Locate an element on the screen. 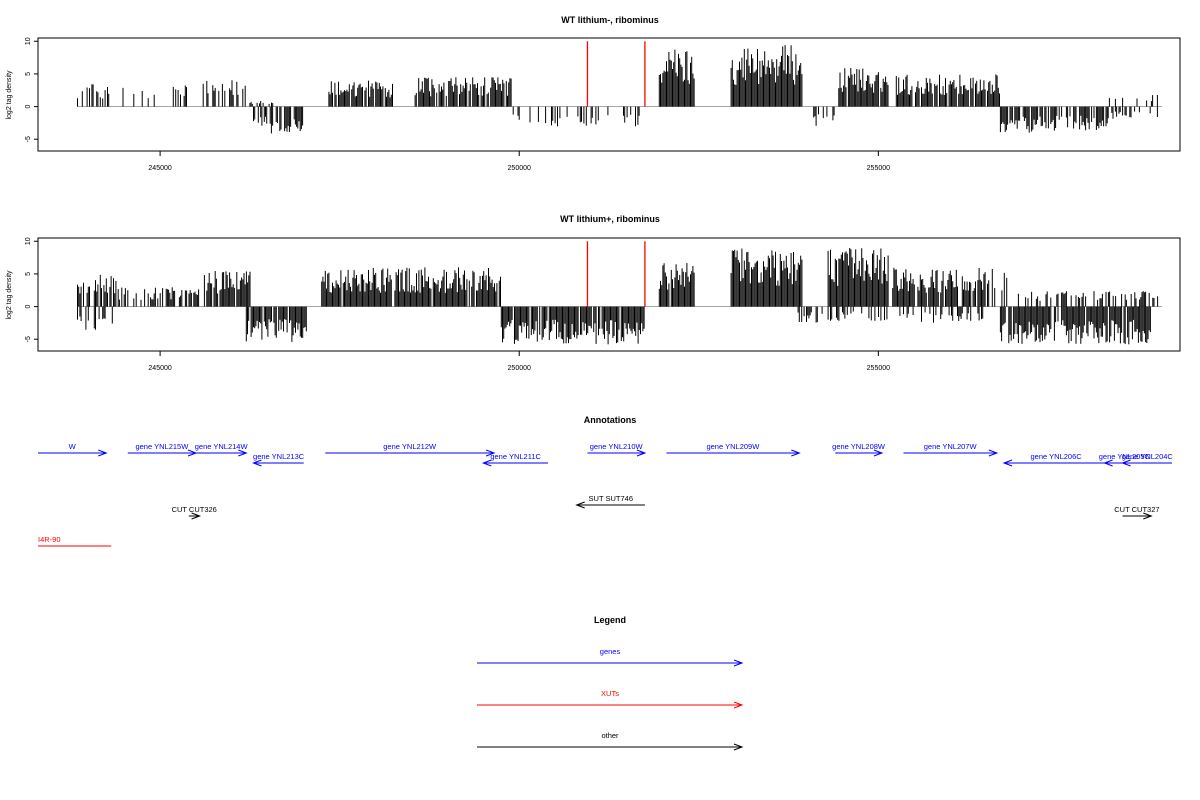 The width and height of the screenshot is (1200, 800). panel-2-axes: 245000 250000 255000 10 5 0 -5 is located at coordinates (457, 304).